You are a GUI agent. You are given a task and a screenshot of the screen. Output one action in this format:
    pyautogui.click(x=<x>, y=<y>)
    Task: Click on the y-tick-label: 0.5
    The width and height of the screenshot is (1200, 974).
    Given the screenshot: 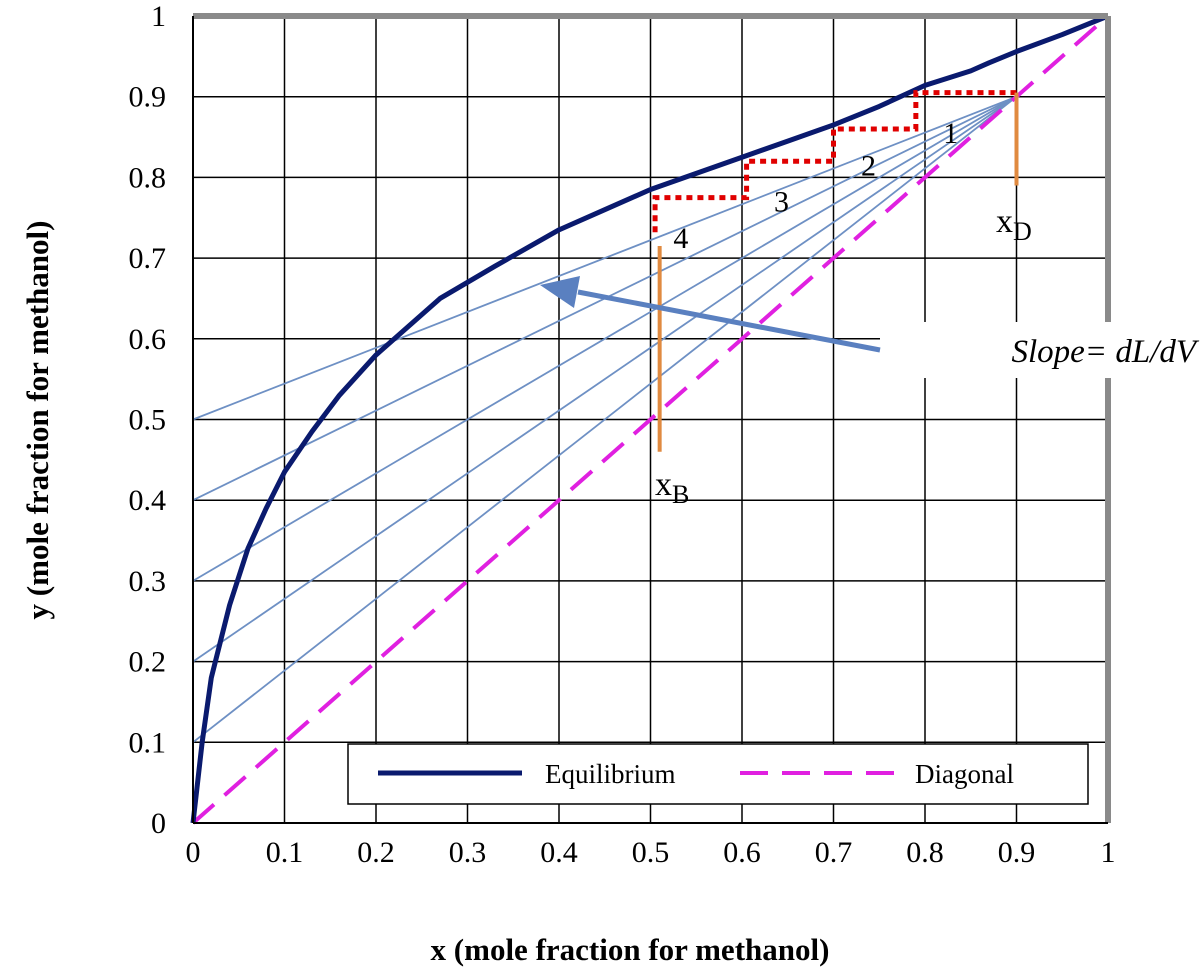 What is the action you would take?
    pyautogui.click(x=148, y=420)
    